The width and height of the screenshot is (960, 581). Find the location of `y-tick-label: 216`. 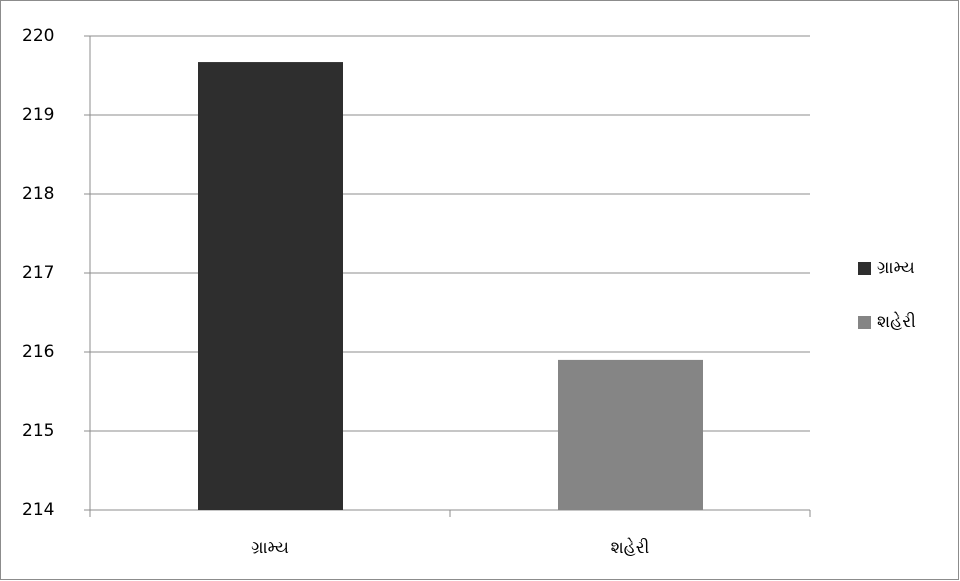

y-tick-label: 216 is located at coordinates (38, 352).